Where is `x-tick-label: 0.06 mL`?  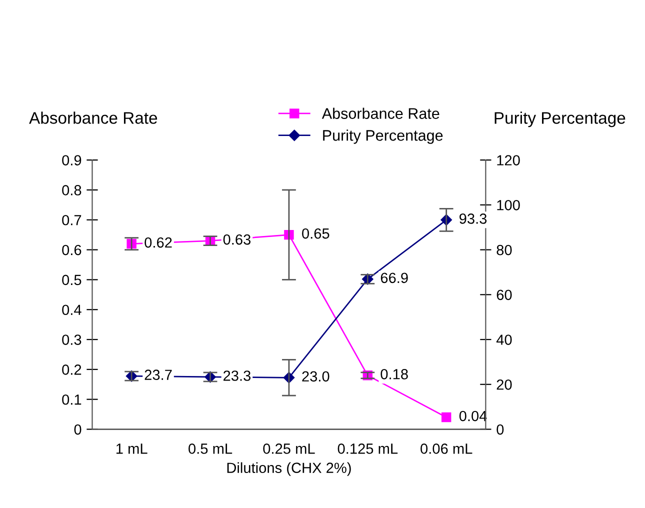
x-tick-label: 0.06 mL is located at coordinates (446, 449).